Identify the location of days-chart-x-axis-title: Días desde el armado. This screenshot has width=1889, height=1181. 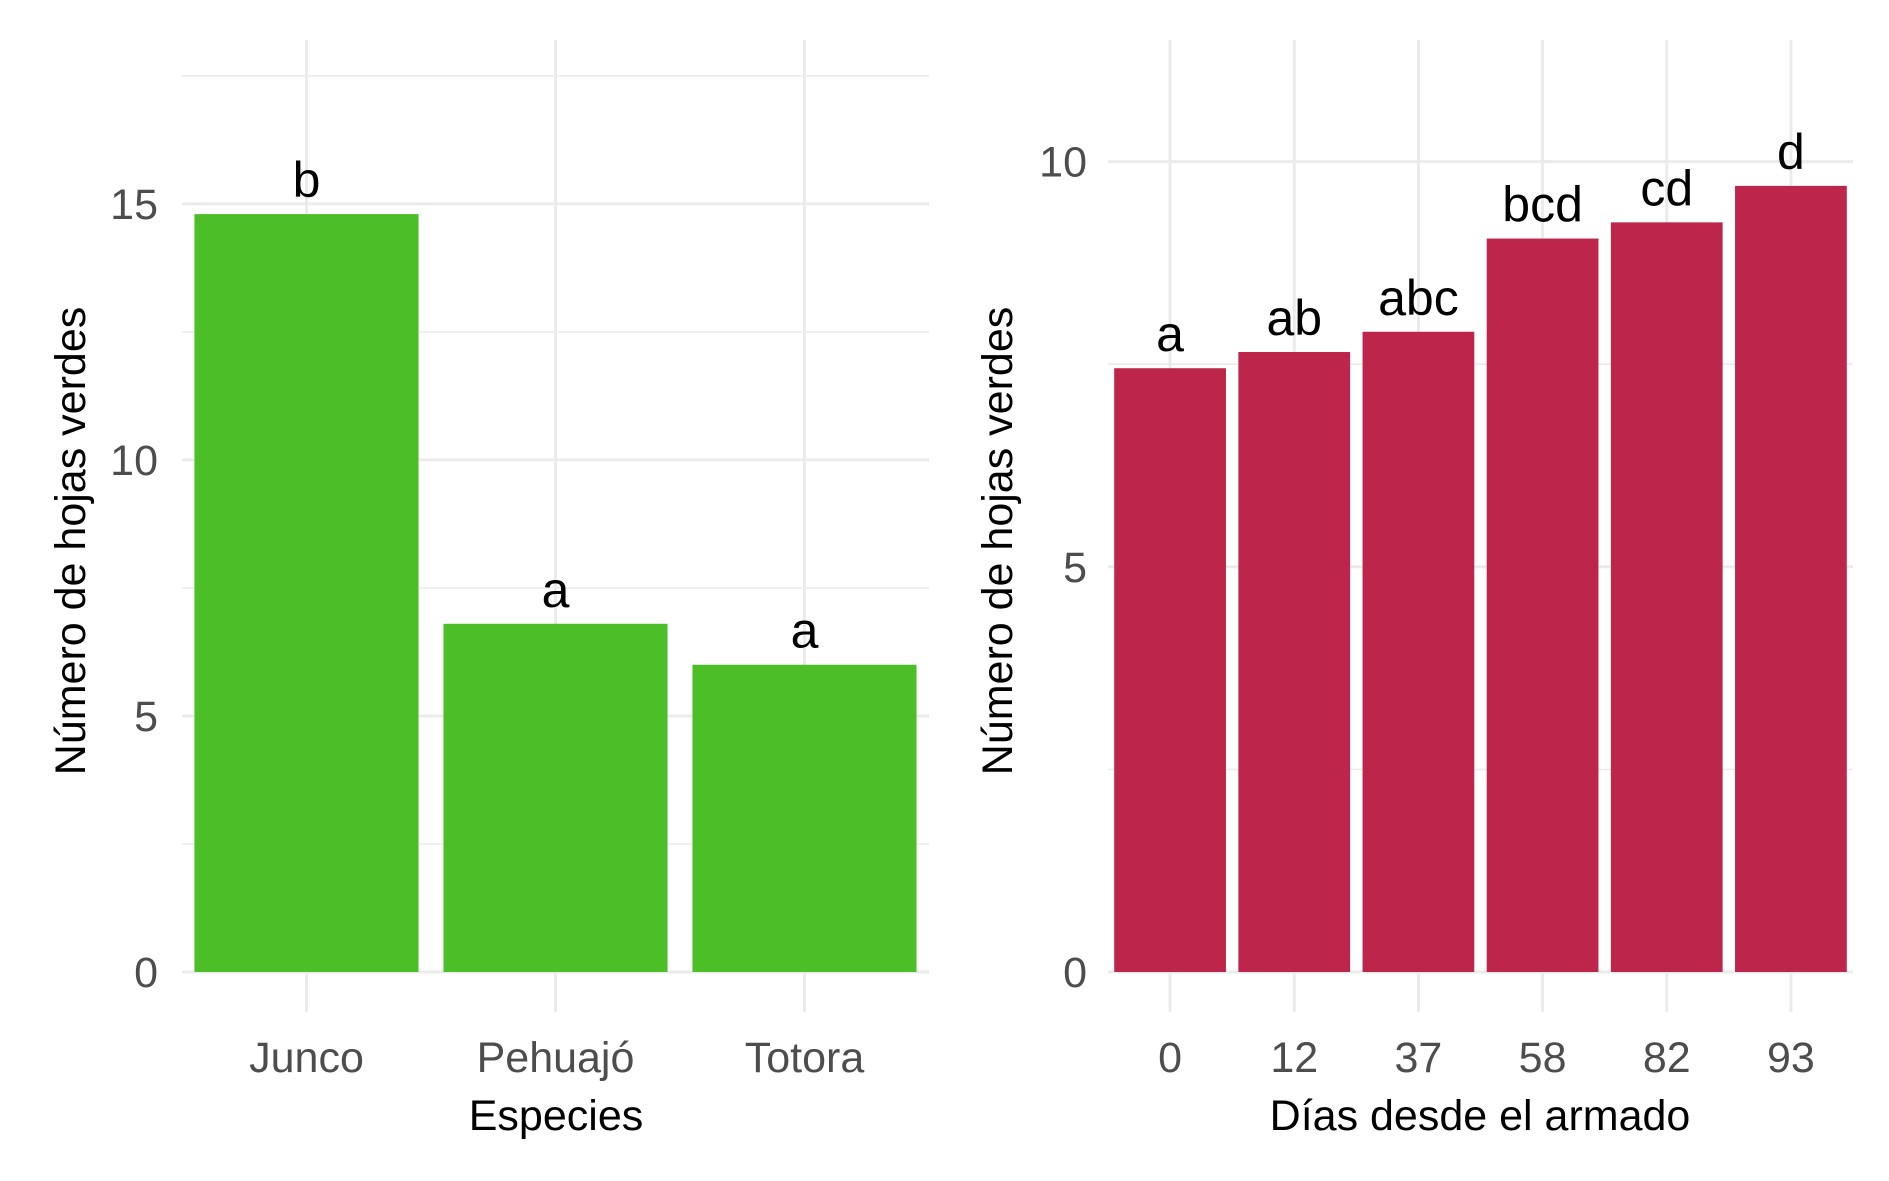
(1480, 1116).